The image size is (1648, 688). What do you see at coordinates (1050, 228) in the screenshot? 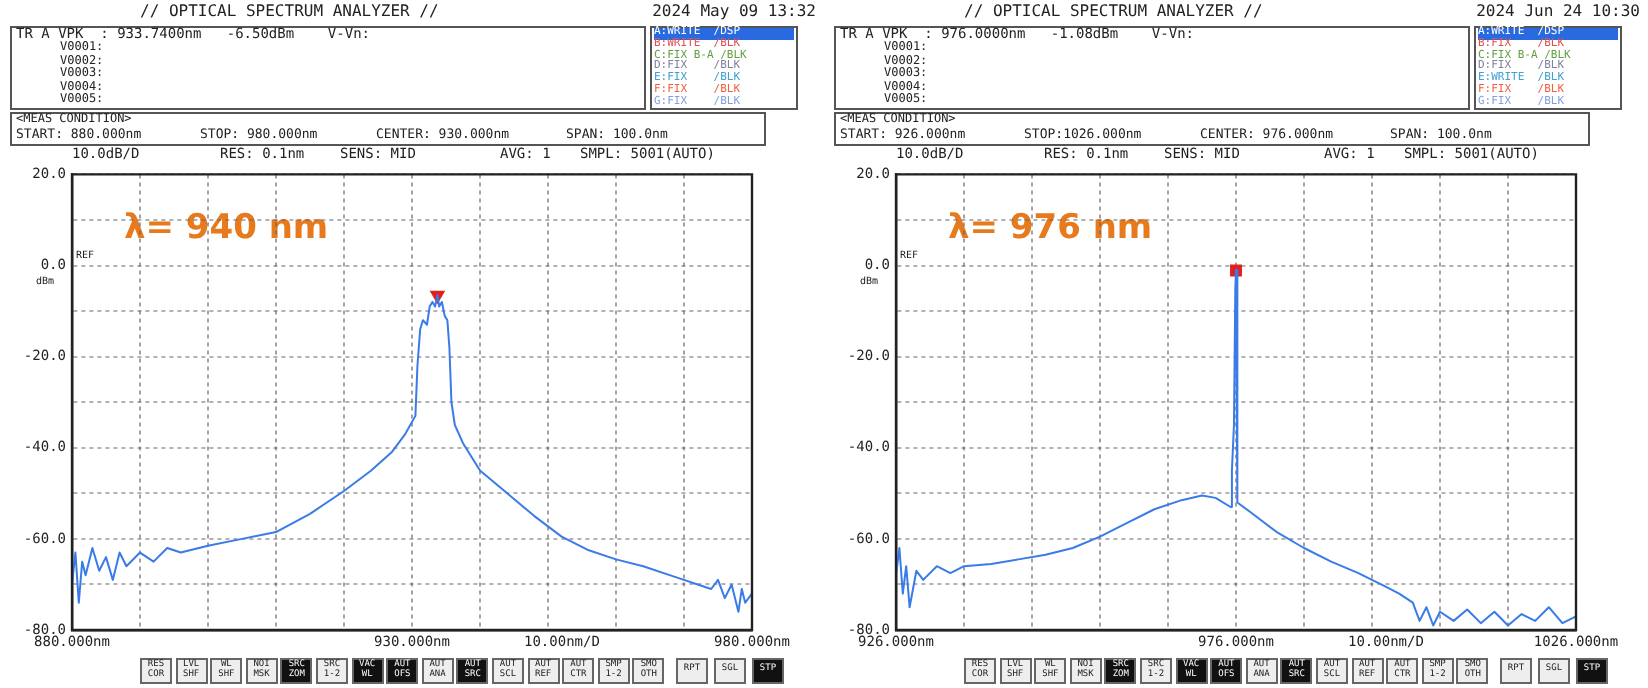
I see `annotation: λ= 976 nm` at bounding box center [1050, 228].